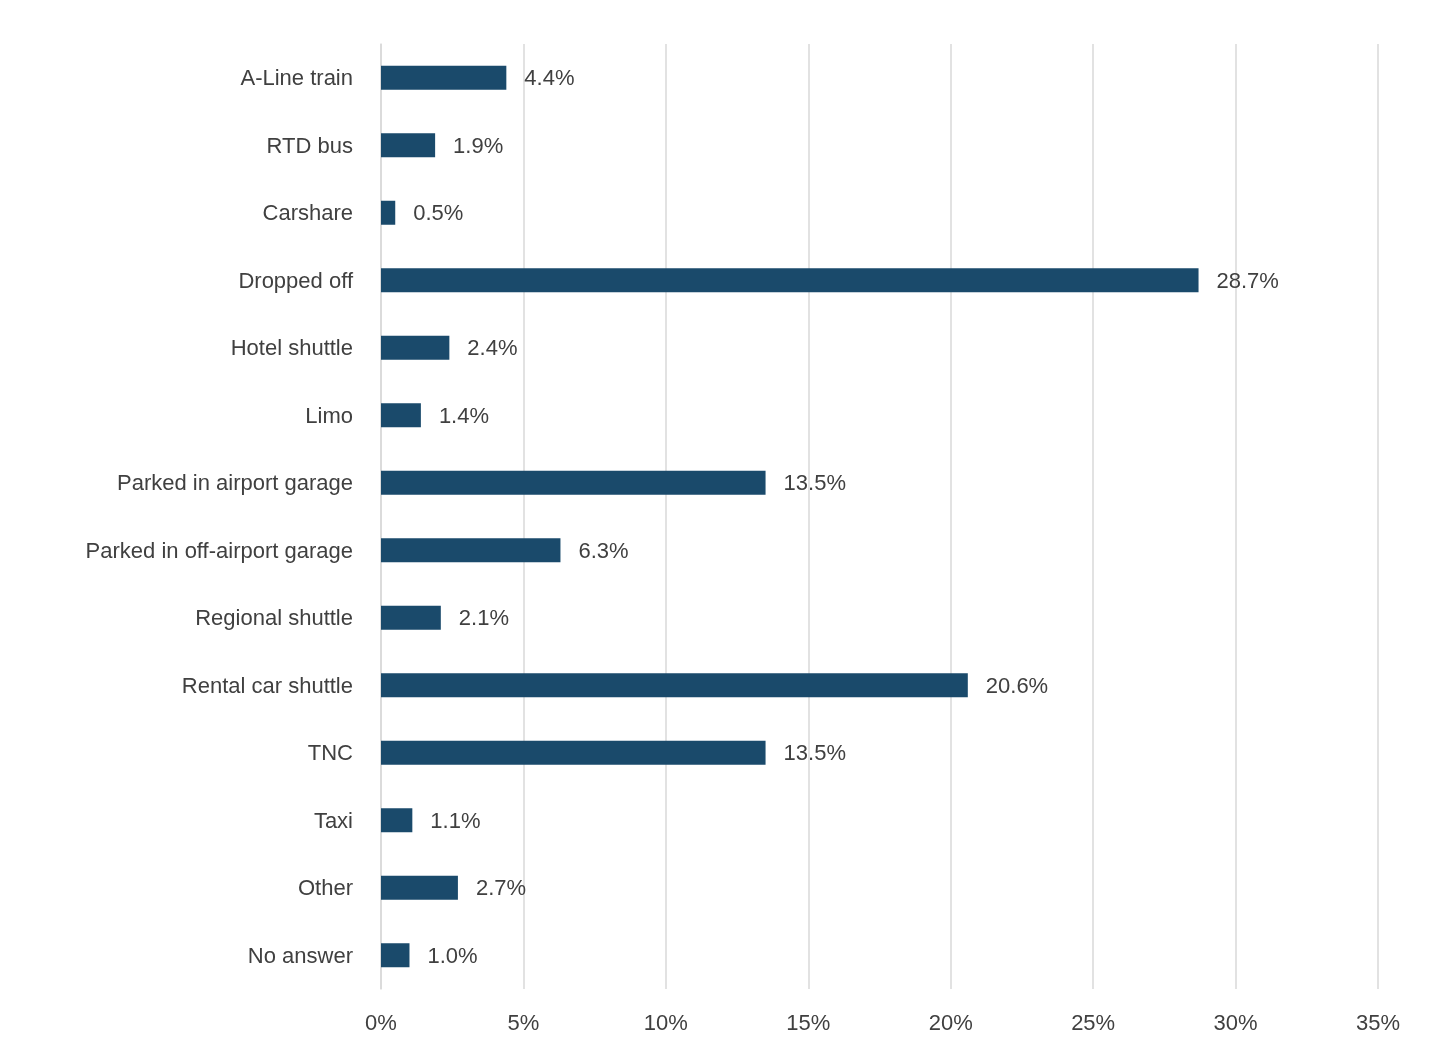 The width and height of the screenshot is (1444, 1057). What do you see at coordinates (665, 1022) in the screenshot?
I see `x-tick-label: 10%` at bounding box center [665, 1022].